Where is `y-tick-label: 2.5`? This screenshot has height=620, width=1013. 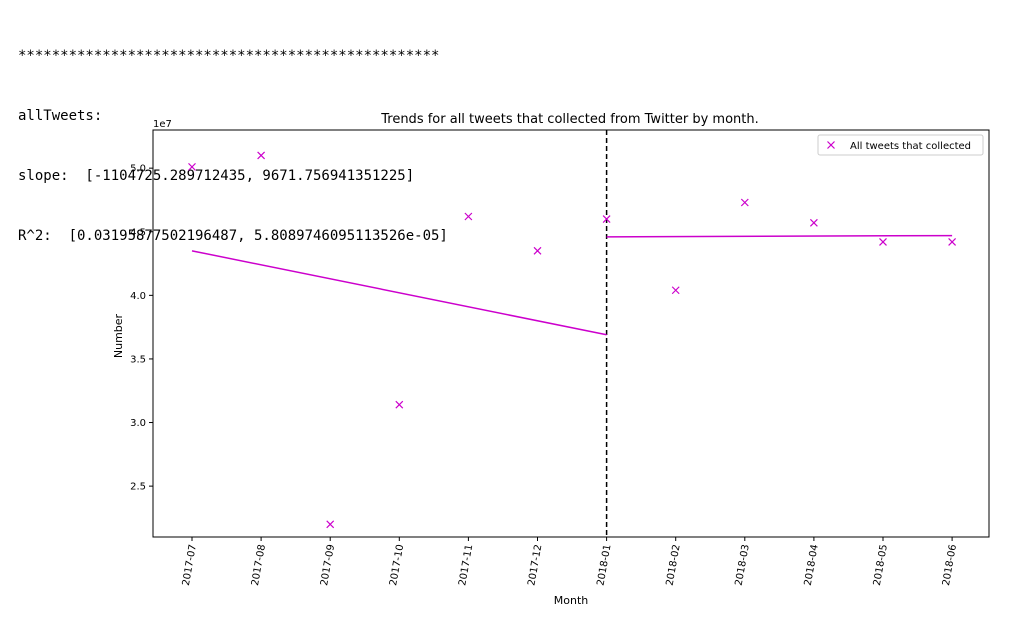 y-tick-label: 2.5 is located at coordinates (138, 487).